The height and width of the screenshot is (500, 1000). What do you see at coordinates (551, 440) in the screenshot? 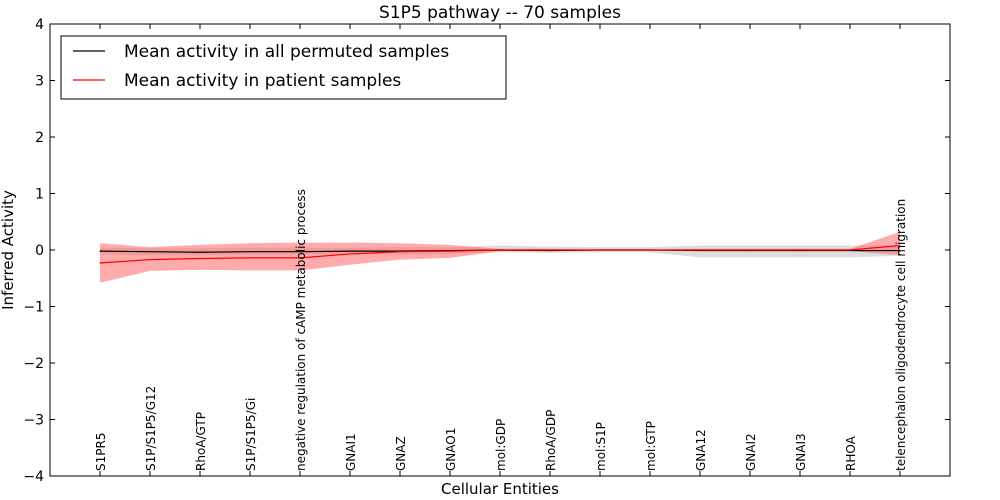
I see `category-label: RhoA/GDP` at bounding box center [551, 440].